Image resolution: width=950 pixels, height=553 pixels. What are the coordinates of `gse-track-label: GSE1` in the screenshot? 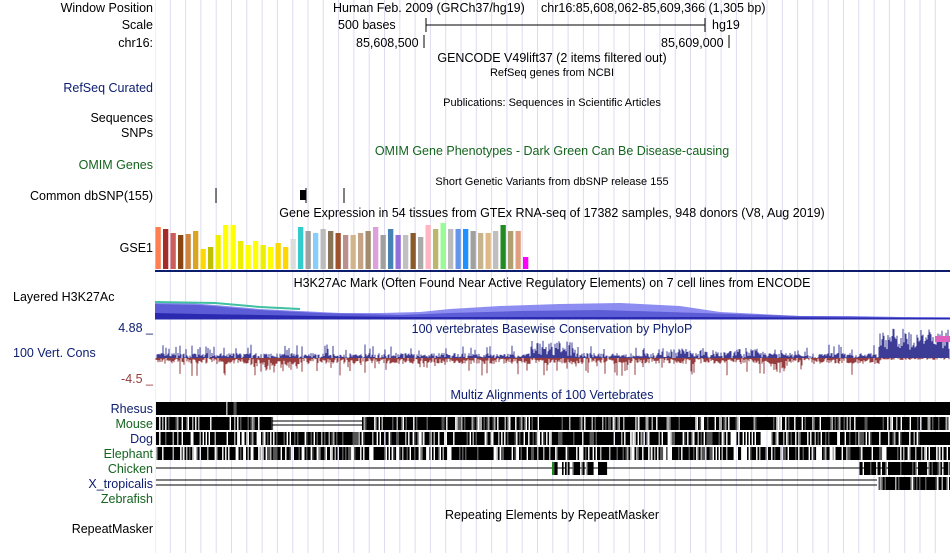 It's located at (136, 248).